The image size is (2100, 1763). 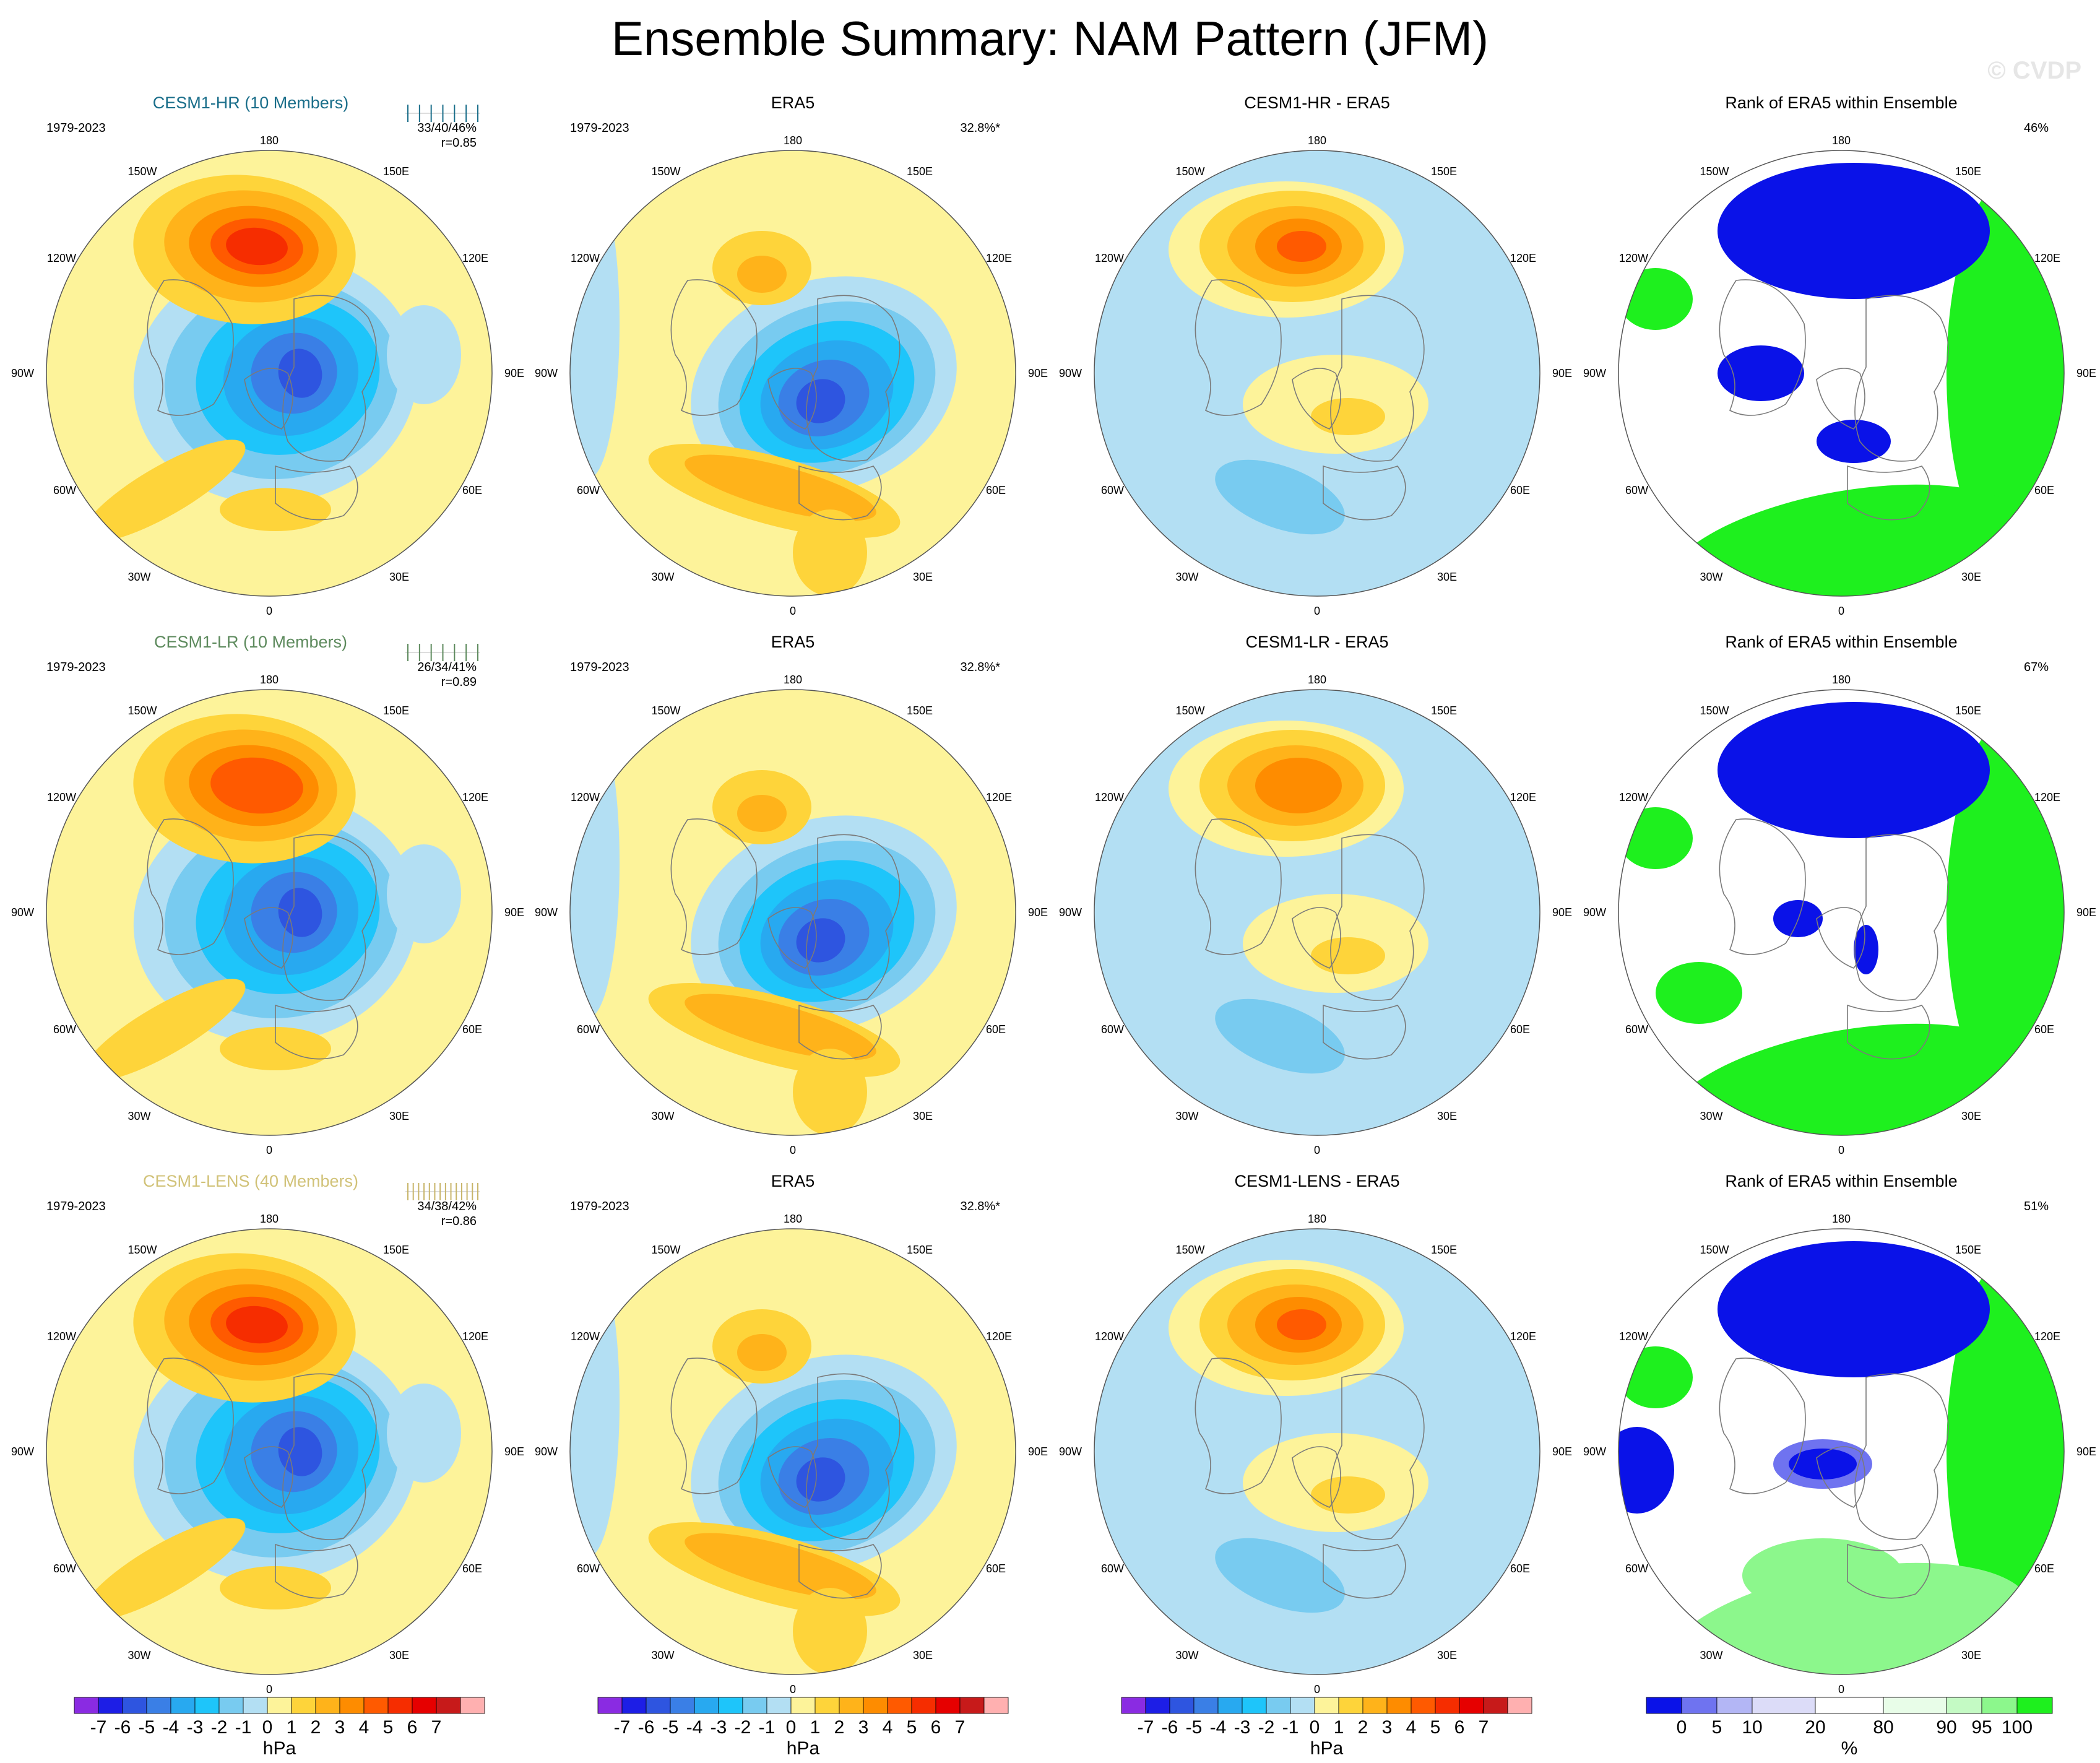 What do you see at coordinates (1316, 642) in the screenshot?
I see `difference-panel-title: CESM1-LR - ERA5` at bounding box center [1316, 642].